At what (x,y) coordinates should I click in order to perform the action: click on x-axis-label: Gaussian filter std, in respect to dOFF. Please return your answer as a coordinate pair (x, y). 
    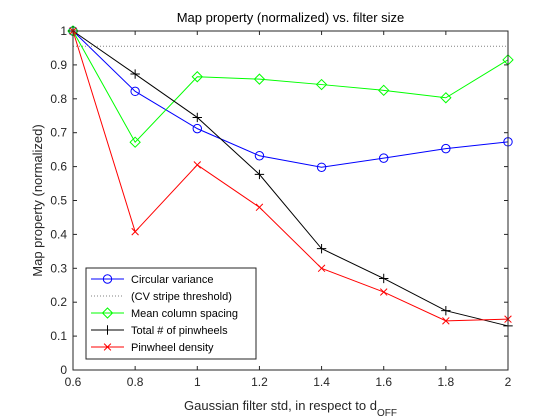
    Looking at the image, I should click on (290, 408).